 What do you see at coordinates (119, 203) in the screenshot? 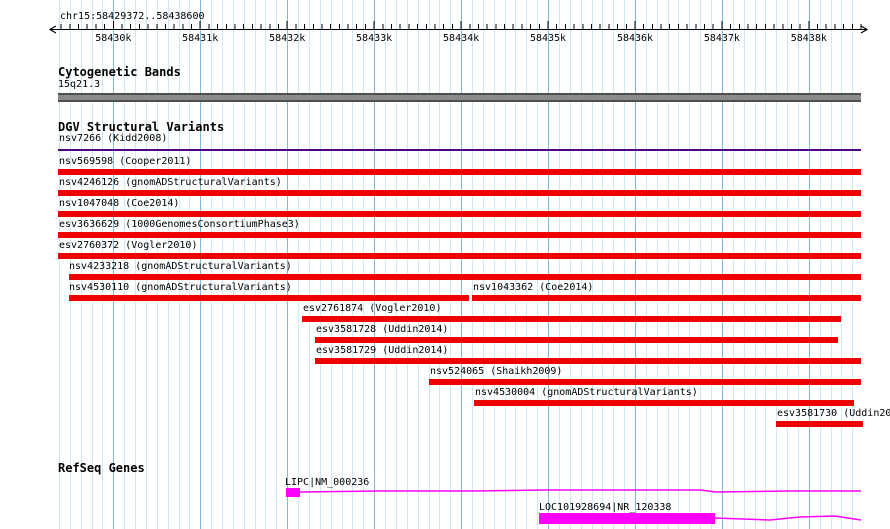
I see `variant-label: nsv1047048 (Coe2014)` at bounding box center [119, 203].